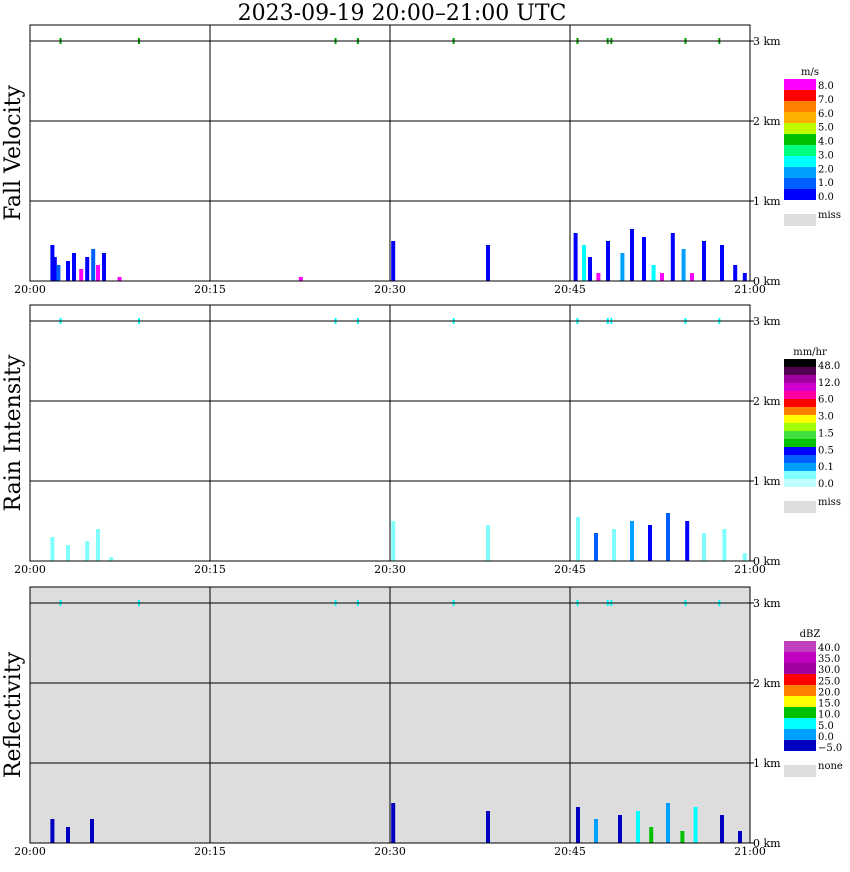  Describe the element at coordinates (13, 714) in the screenshot. I see `panel-2-ylabel: Reflectivity` at that location.